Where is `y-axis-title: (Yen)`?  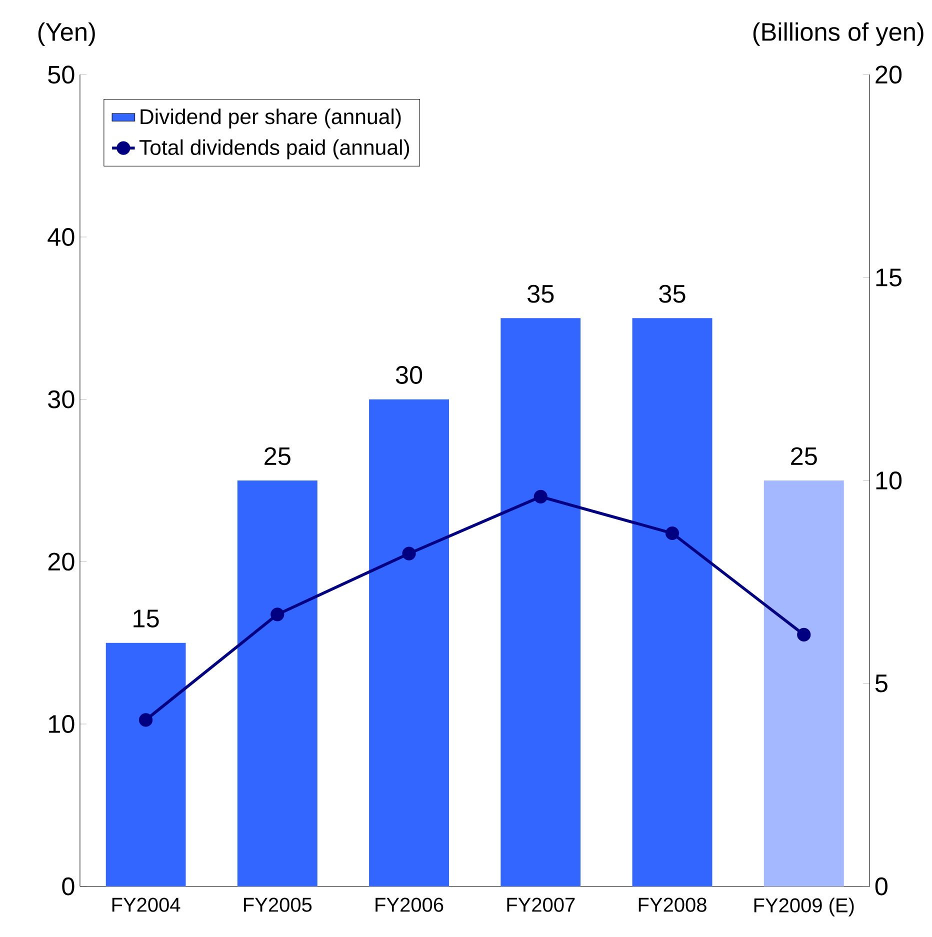 y-axis-title: (Yen) is located at coordinates (67, 34).